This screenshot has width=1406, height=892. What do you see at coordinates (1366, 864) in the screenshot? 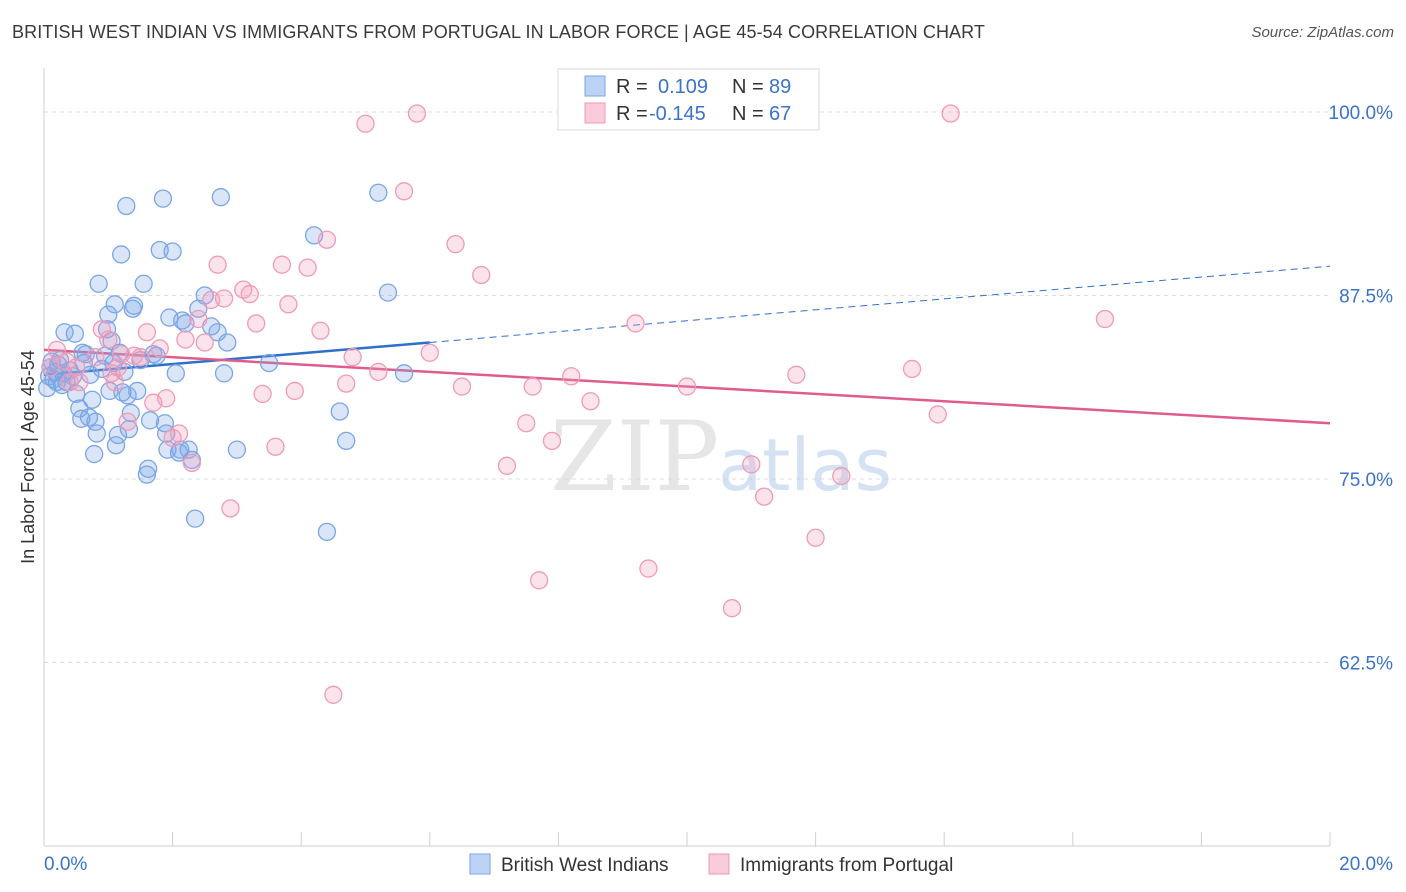
I see `x-tick-label-max: 20.0%` at bounding box center [1366, 864].